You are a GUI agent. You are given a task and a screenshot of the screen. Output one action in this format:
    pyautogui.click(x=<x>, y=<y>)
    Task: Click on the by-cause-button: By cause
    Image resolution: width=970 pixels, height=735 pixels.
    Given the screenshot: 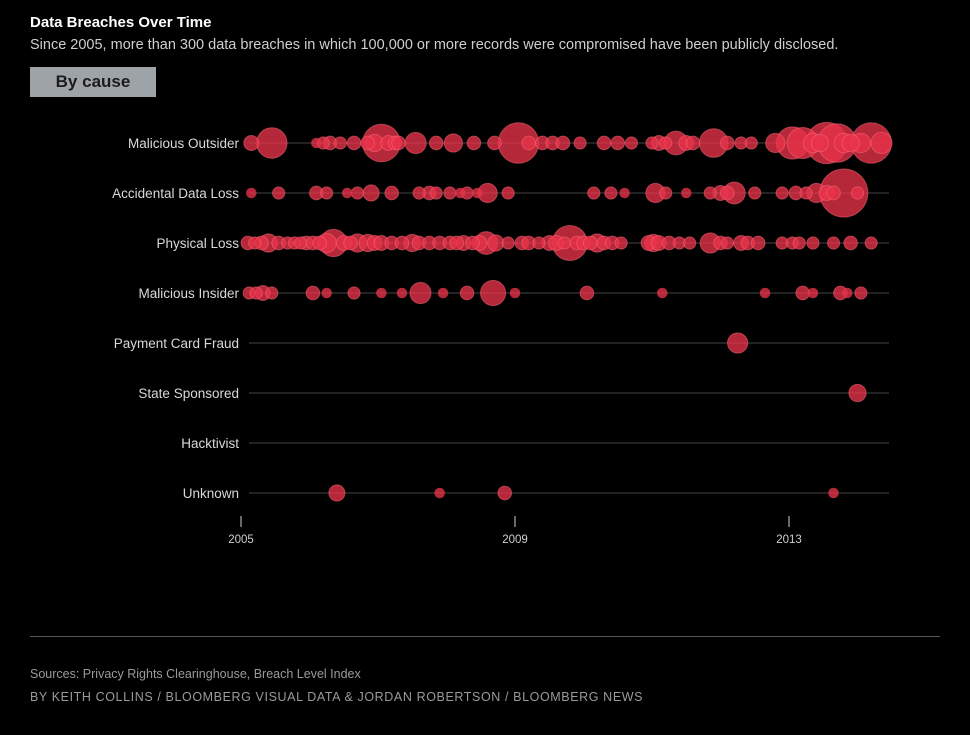 What is the action you would take?
    pyautogui.click(x=93, y=82)
    